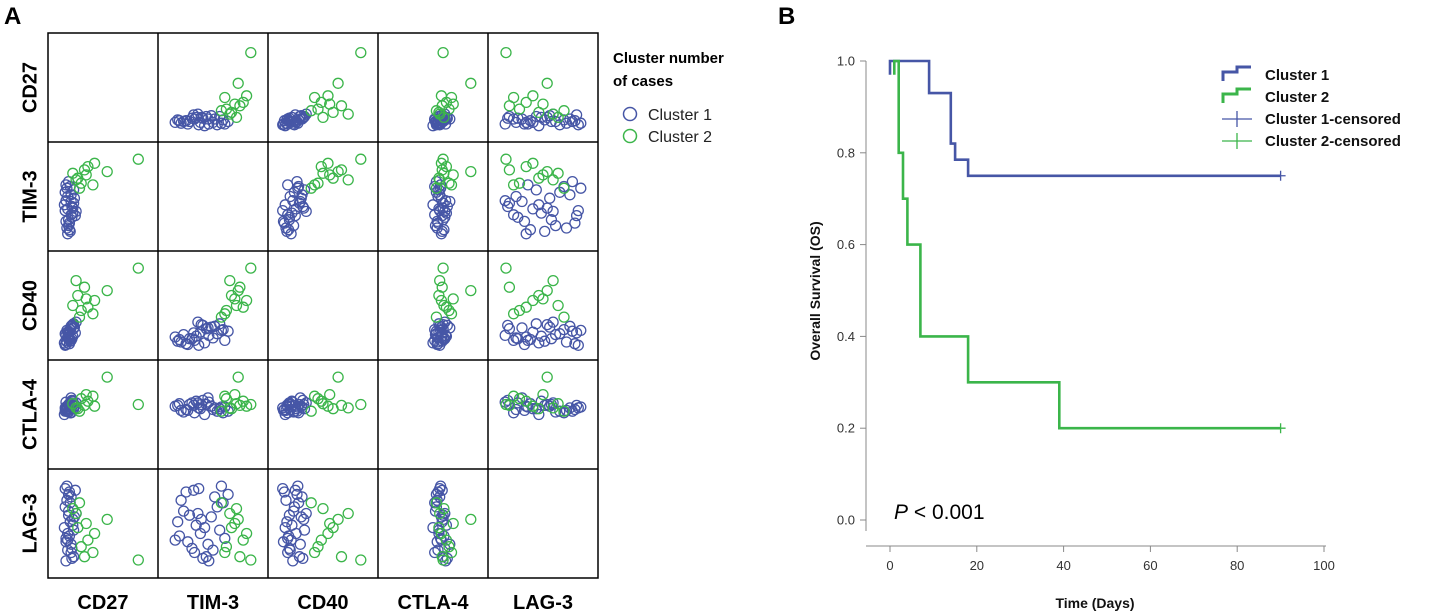 The width and height of the screenshot is (1434, 612). Describe the element at coordinates (30, 305) in the screenshot. I see `matrix-row-label: CD40` at that location.